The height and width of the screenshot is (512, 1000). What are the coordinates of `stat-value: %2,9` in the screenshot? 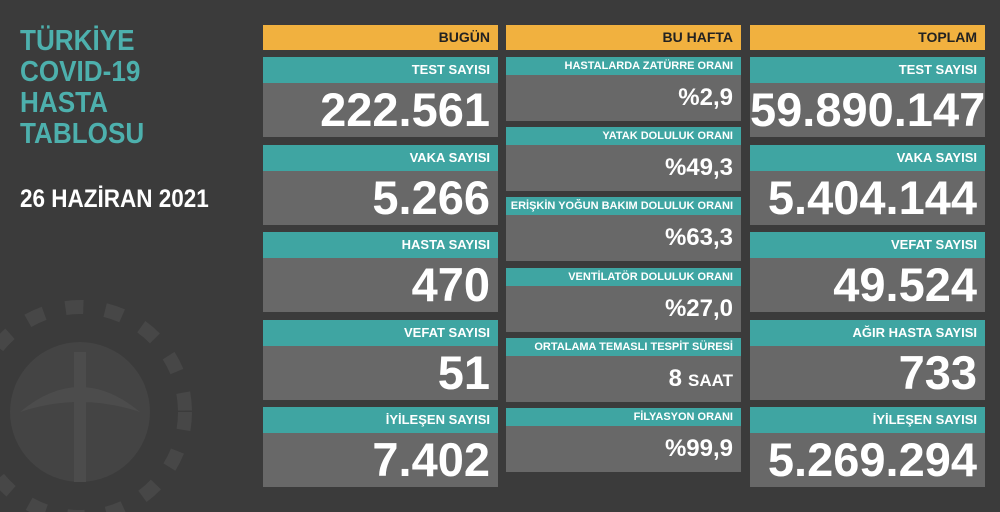 It's located at (623, 98).